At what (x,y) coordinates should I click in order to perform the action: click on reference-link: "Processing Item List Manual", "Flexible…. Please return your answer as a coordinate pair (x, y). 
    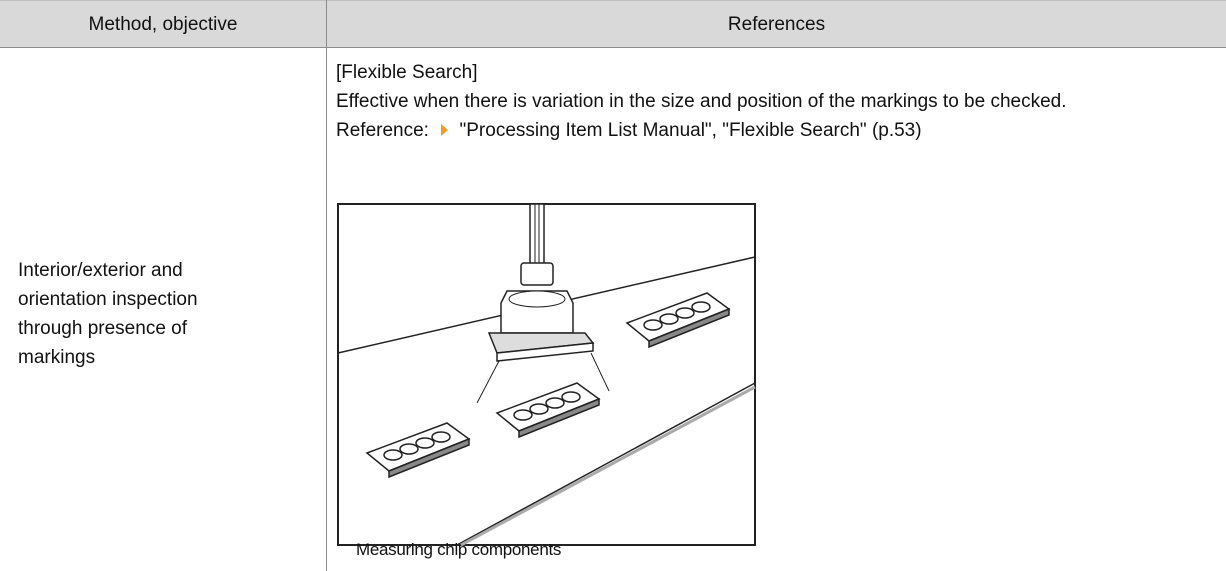
    Looking at the image, I should click on (690, 130).